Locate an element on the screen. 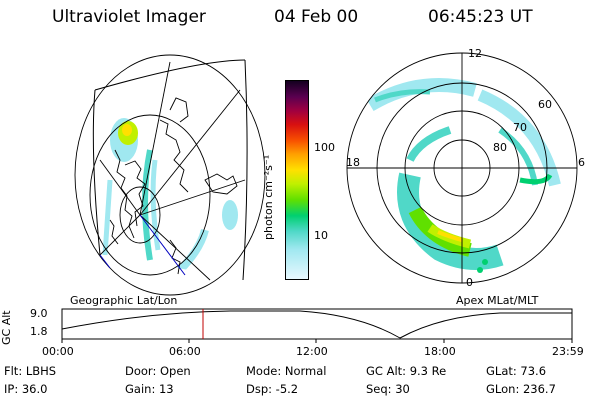 Image resolution: width=600 pixels, height=400 pixels. apex-caption: Apex MLat/MLT is located at coordinates (497, 300).